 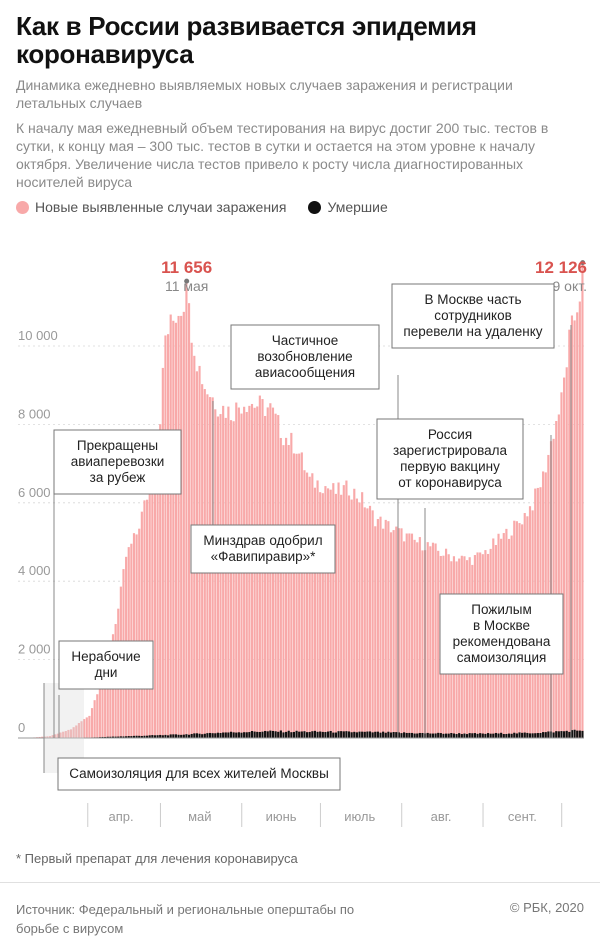 I want to click on annotation-line: авиаперевозки, so click(x=118, y=461).